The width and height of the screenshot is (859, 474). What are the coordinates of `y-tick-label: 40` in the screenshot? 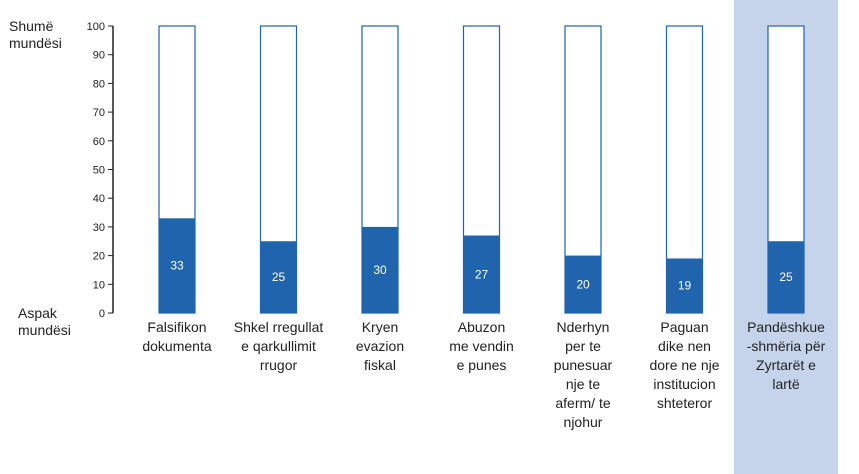 It's located at (99, 199).